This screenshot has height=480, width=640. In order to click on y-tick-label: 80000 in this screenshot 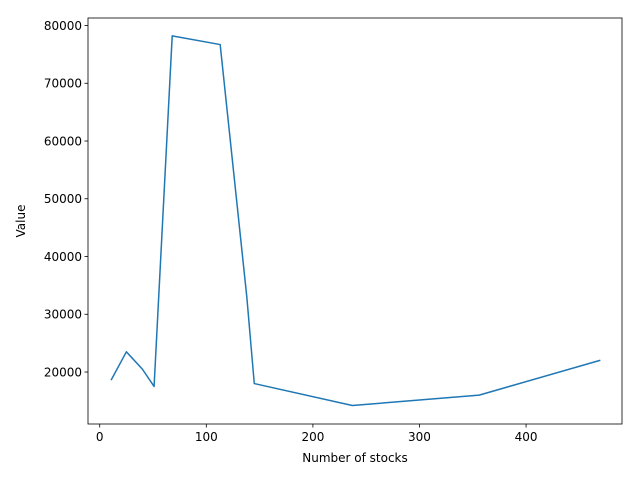, I will do `click(63, 26)`.